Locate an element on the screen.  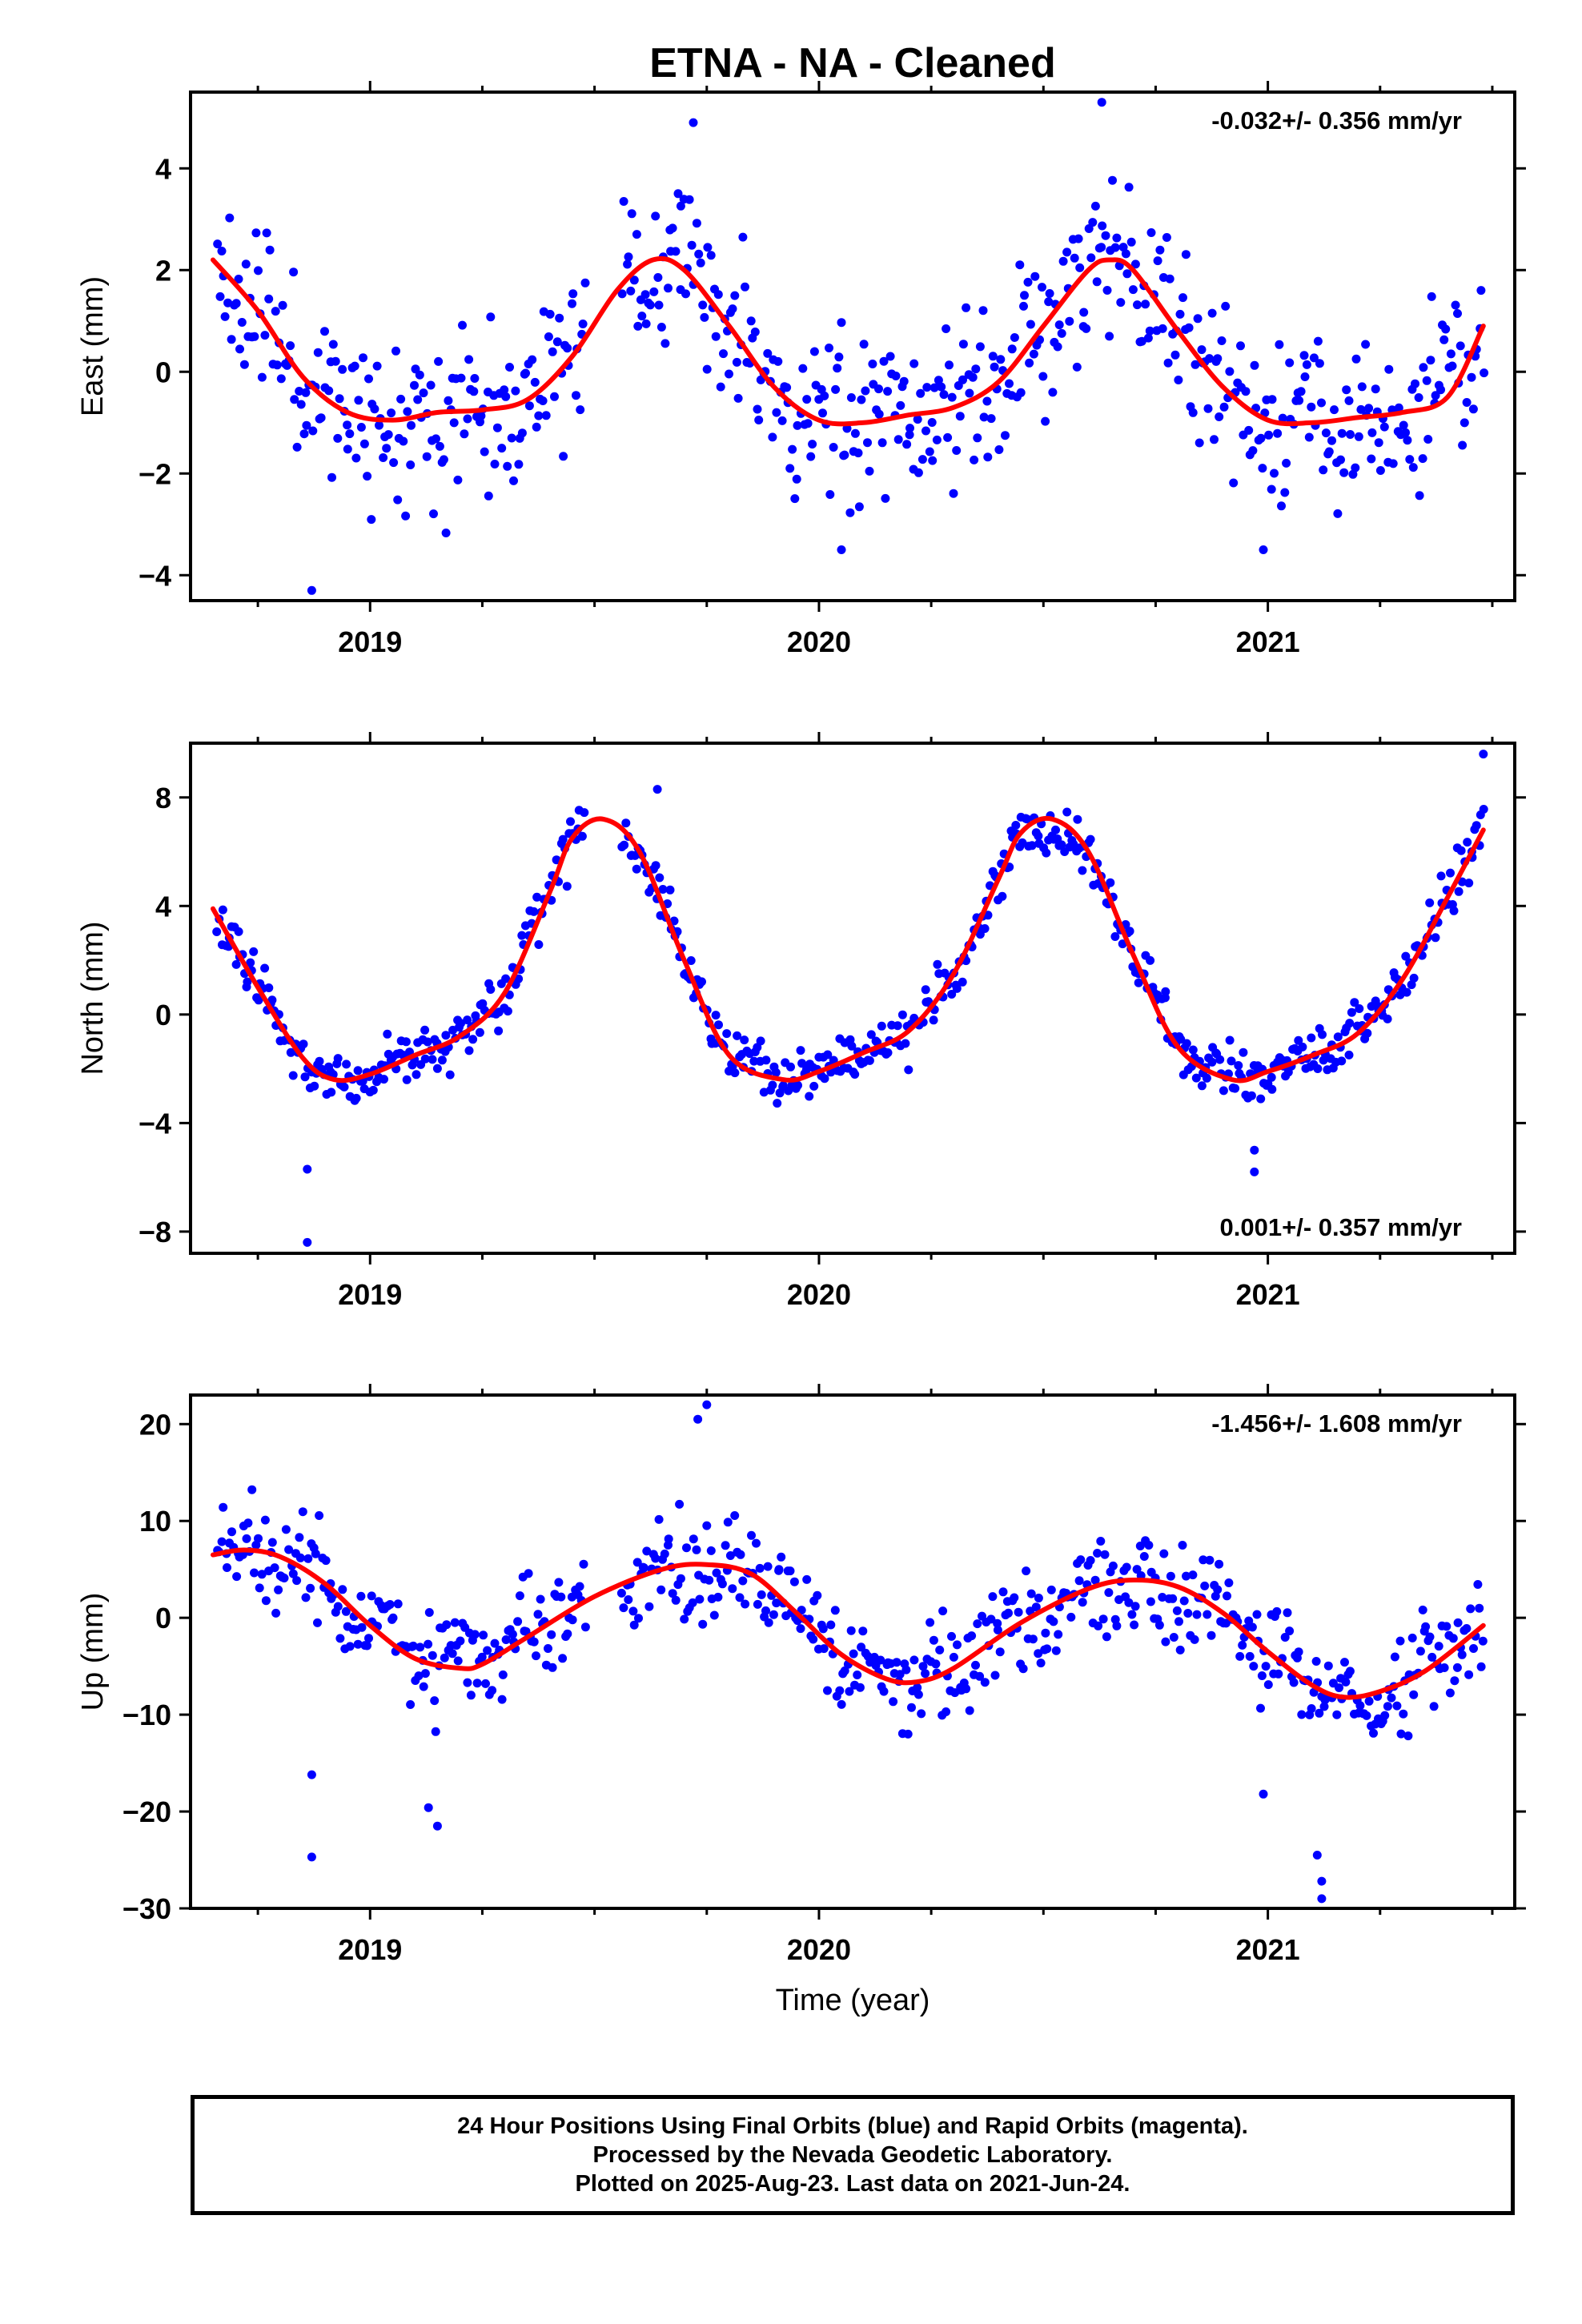
north-y-tick-label: 0 is located at coordinates (163, 1015).